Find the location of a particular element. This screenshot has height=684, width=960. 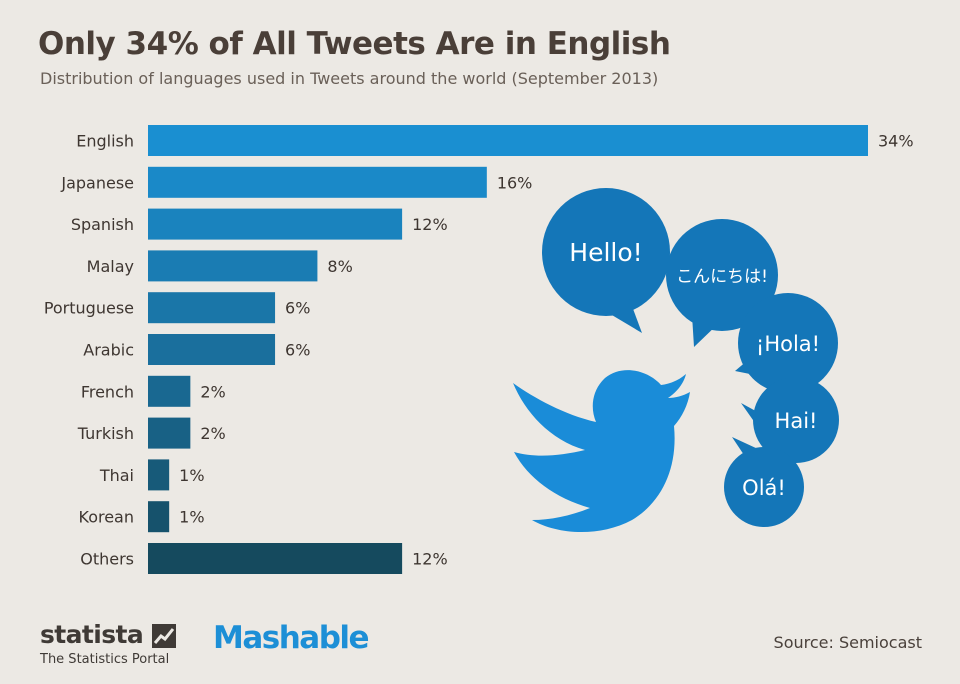

category-label-korean: Korean is located at coordinates (107, 517).